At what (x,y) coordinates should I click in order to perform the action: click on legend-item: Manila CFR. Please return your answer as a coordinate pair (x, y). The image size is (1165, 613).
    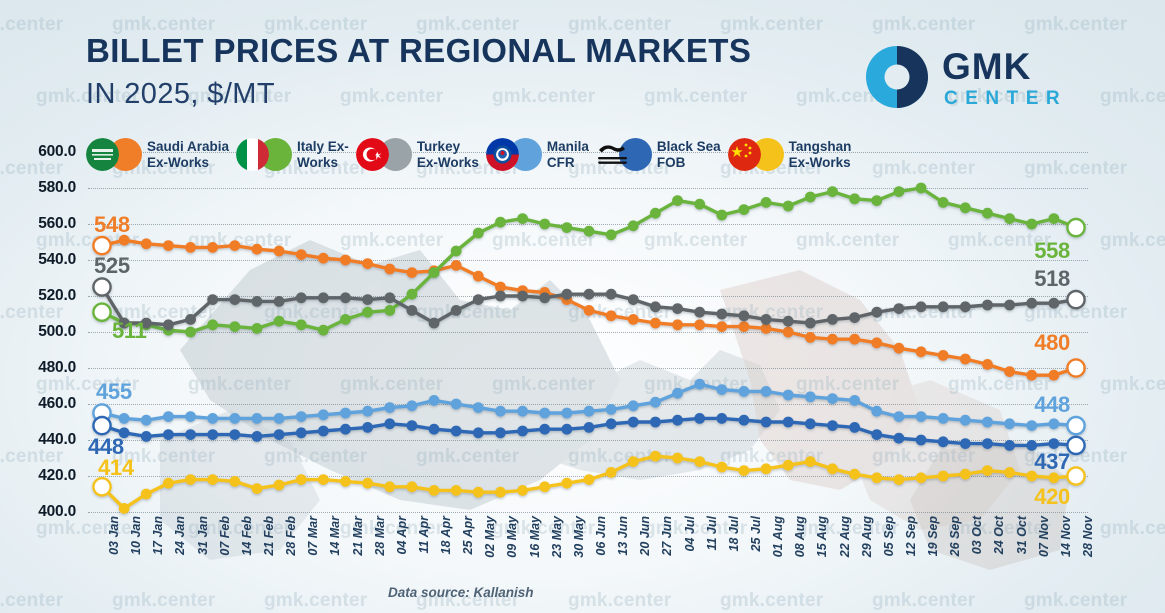
    Looking at the image, I should click on (537, 154).